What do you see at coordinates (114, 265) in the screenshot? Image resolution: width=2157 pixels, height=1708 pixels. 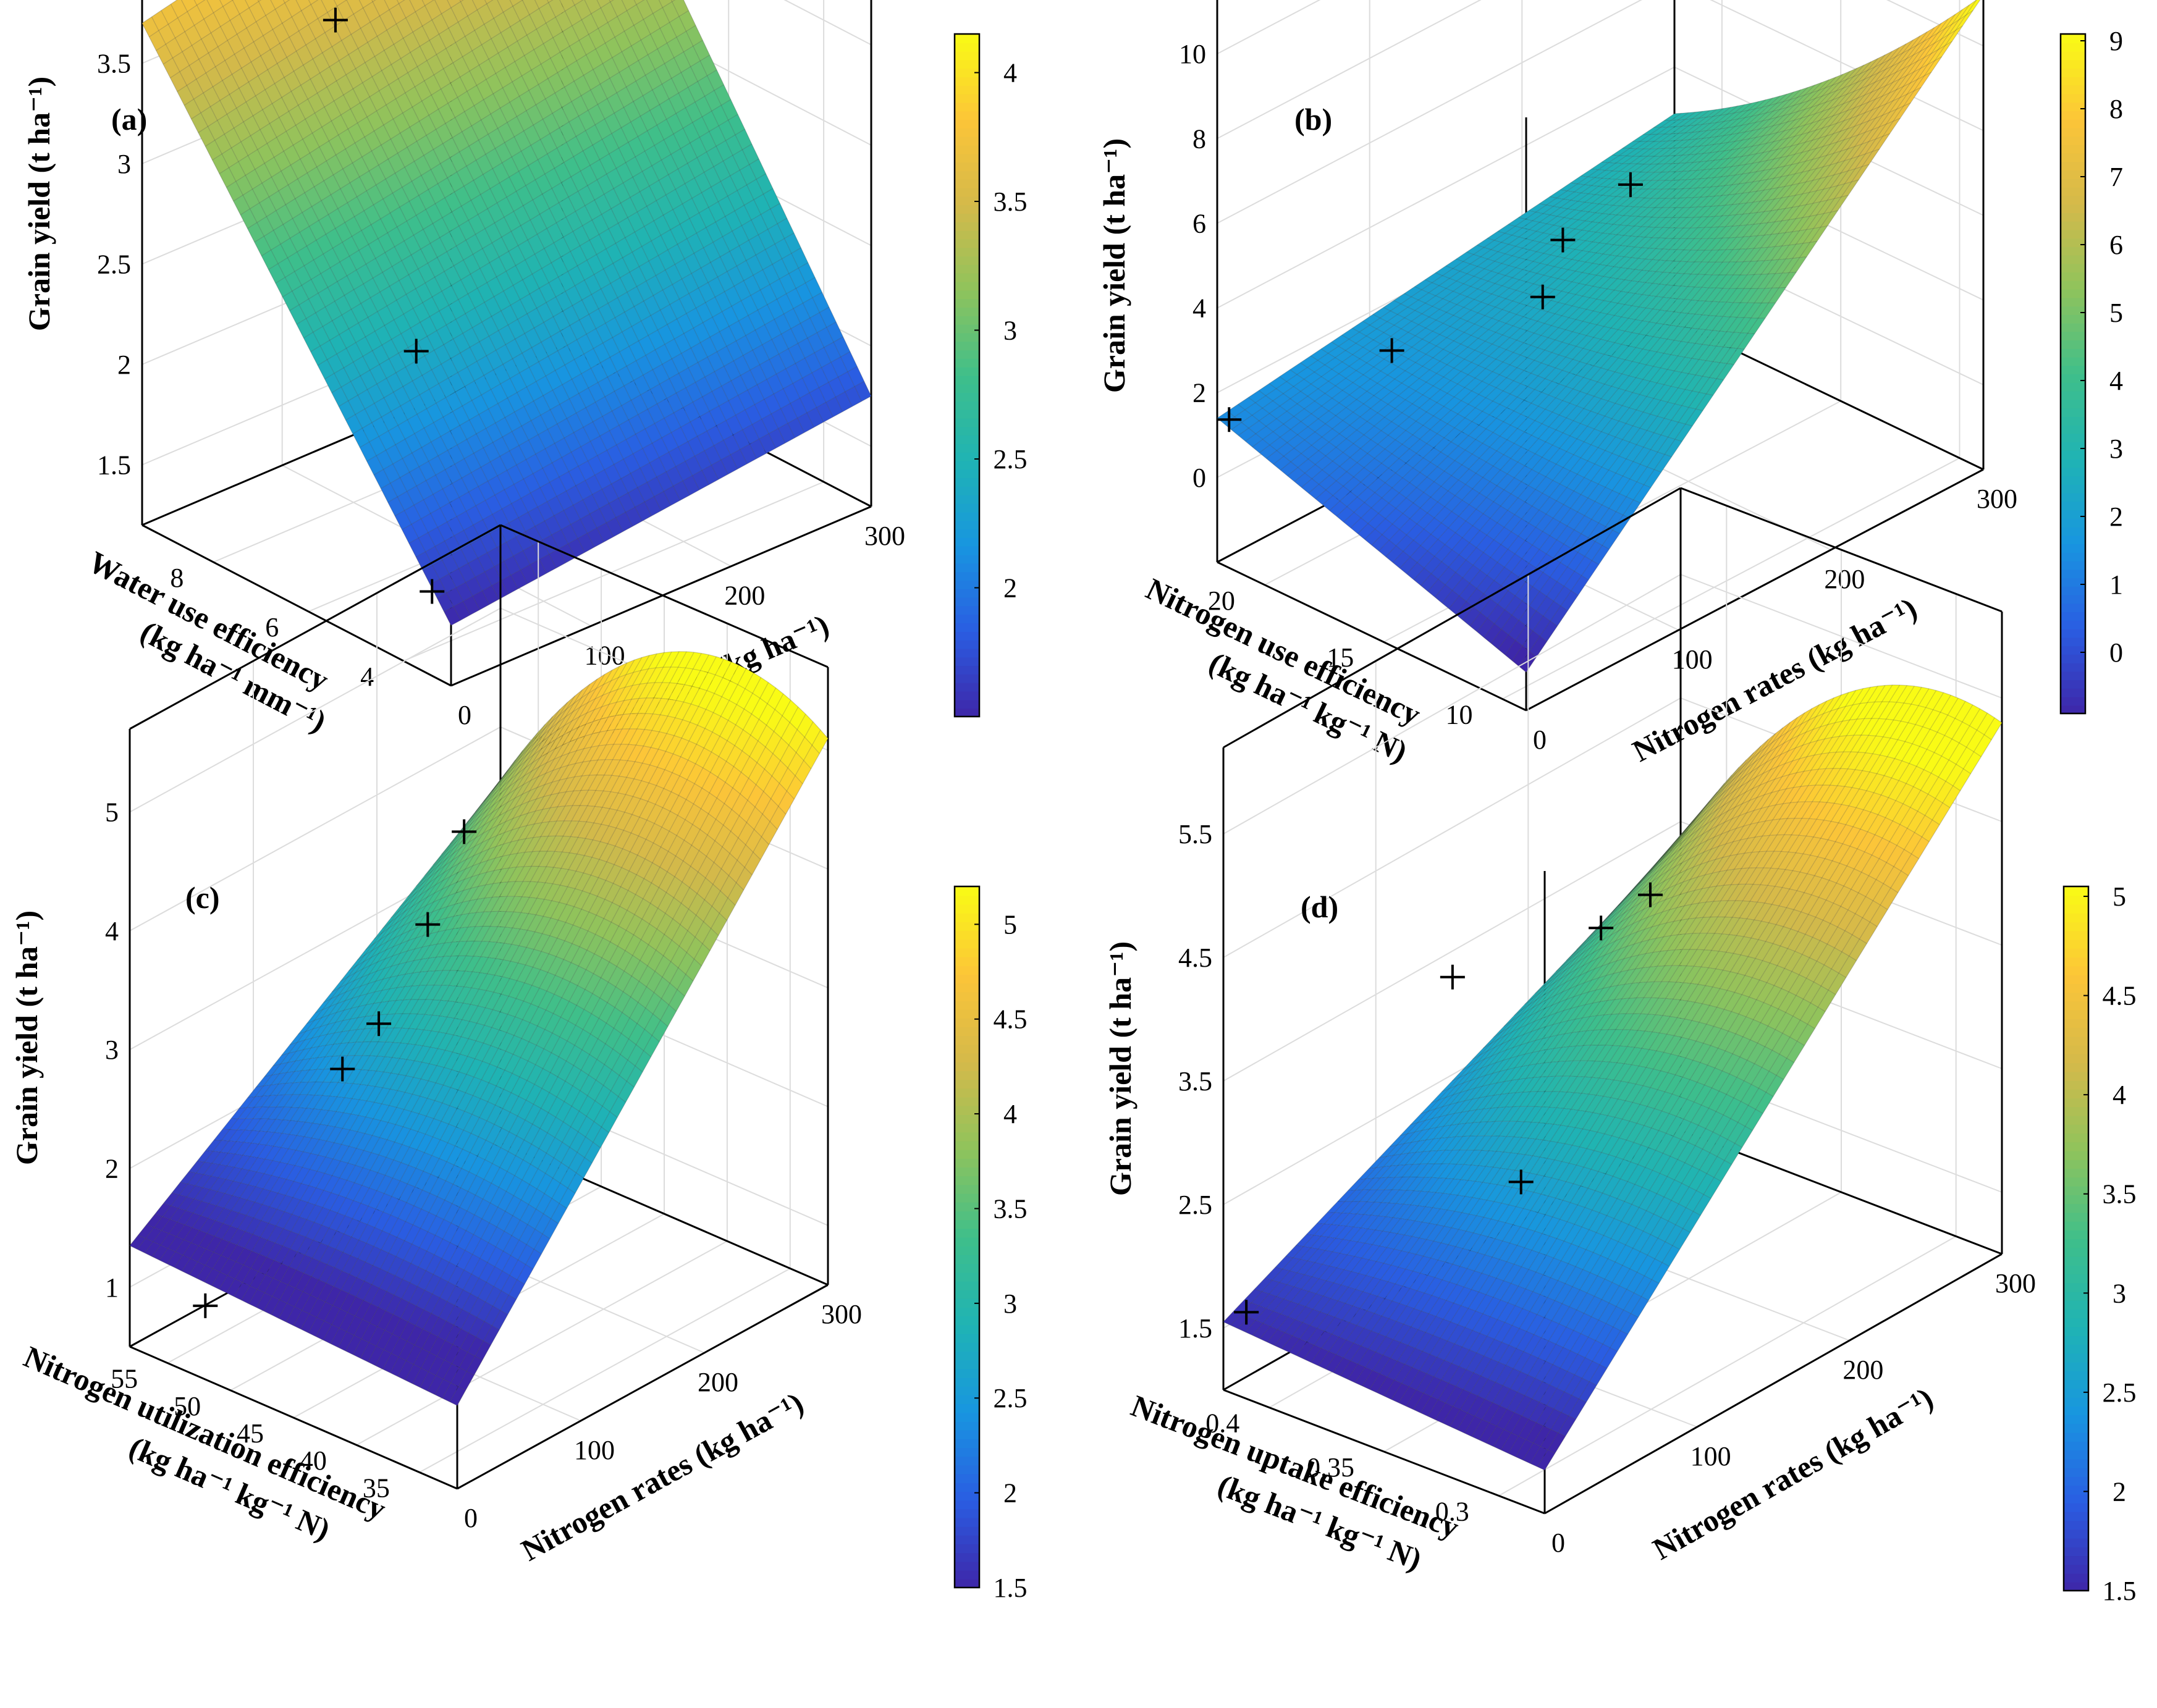 I see `z-tick-label: 2.5` at bounding box center [114, 265].